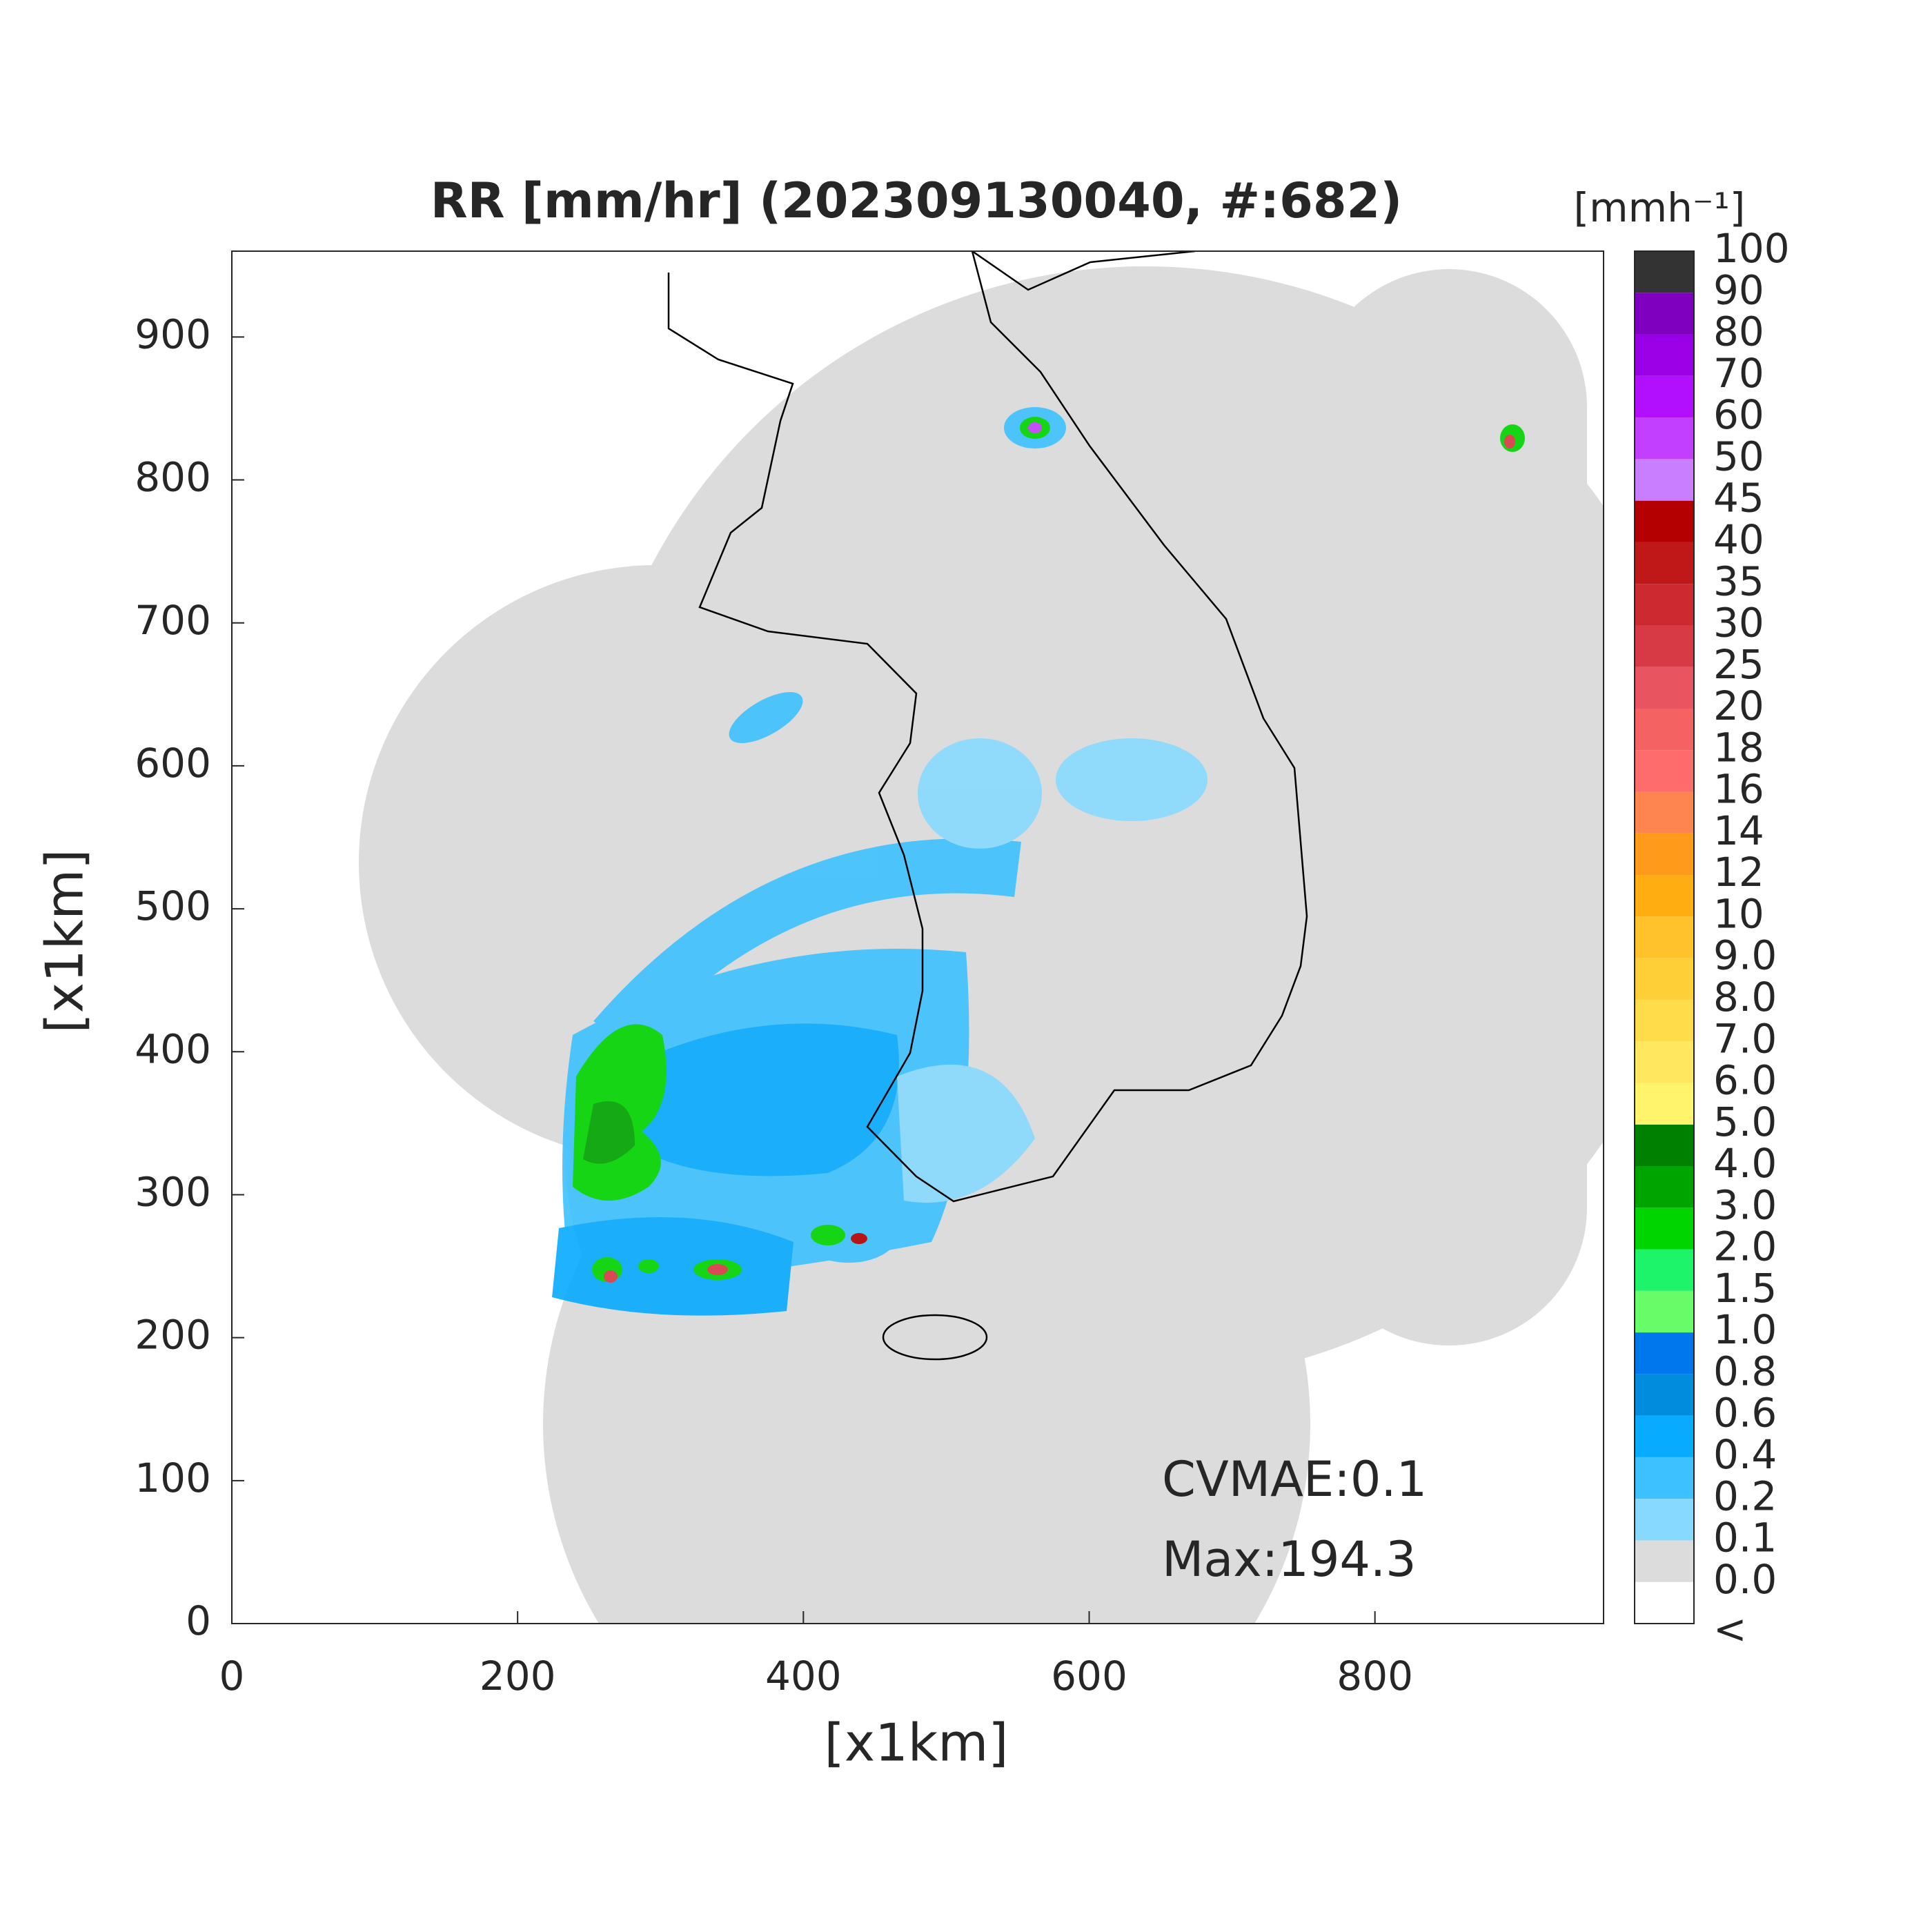 This screenshot has width=1932, height=1932. Describe the element at coordinates (916, 1743) in the screenshot. I see `x-axis-label: [x1km]` at that location.